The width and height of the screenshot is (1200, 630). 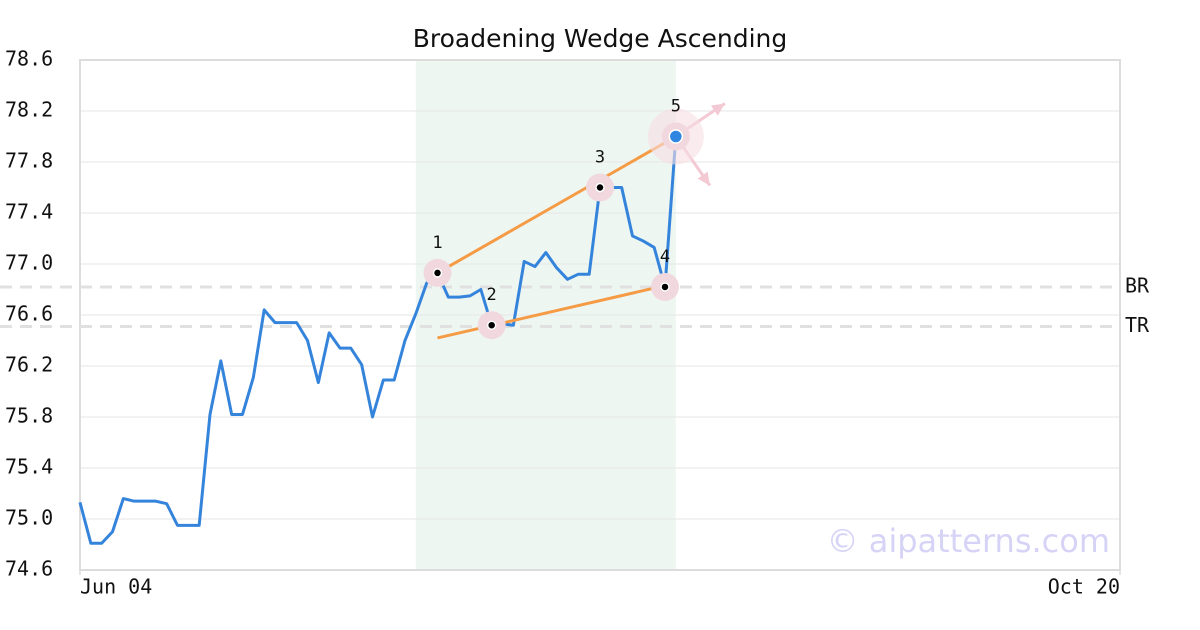 What do you see at coordinates (665, 257) in the screenshot?
I see `point-label: 4` at bounding box center [665, 257].